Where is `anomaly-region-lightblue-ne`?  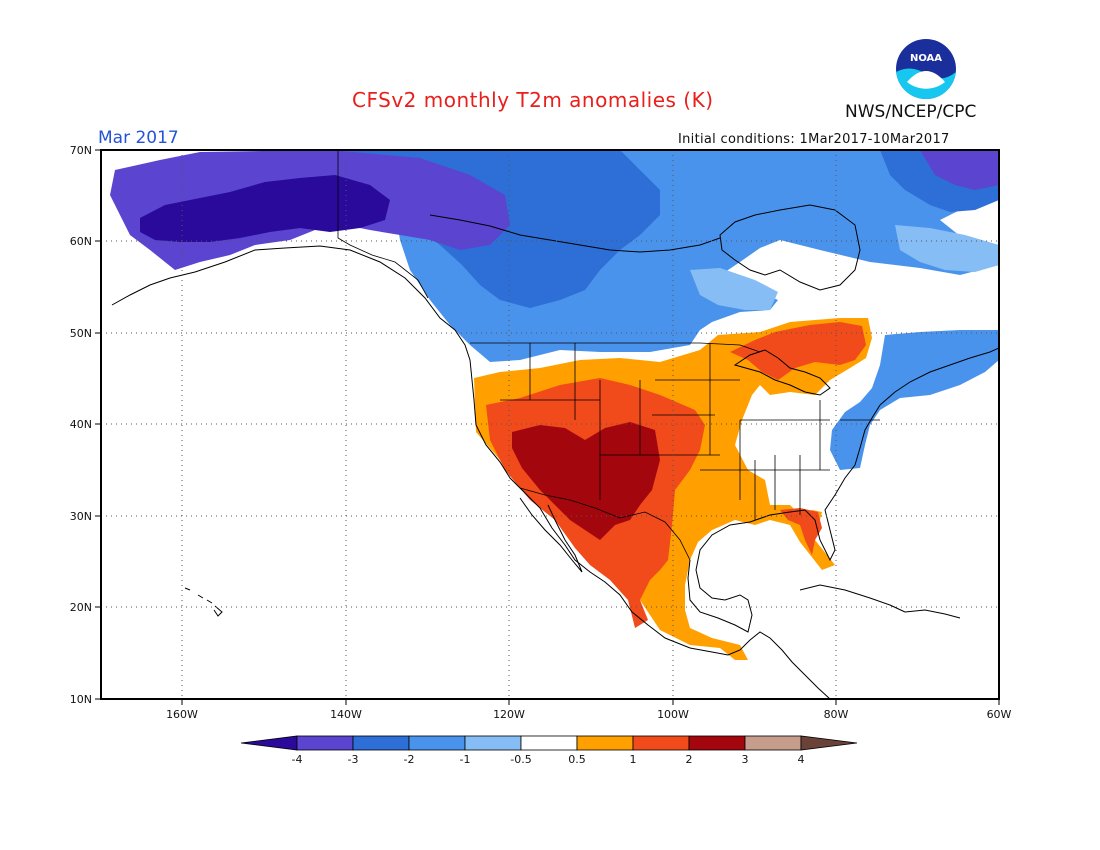 anomaly-region-lightblue-ne is located at coordinates (734, 289).